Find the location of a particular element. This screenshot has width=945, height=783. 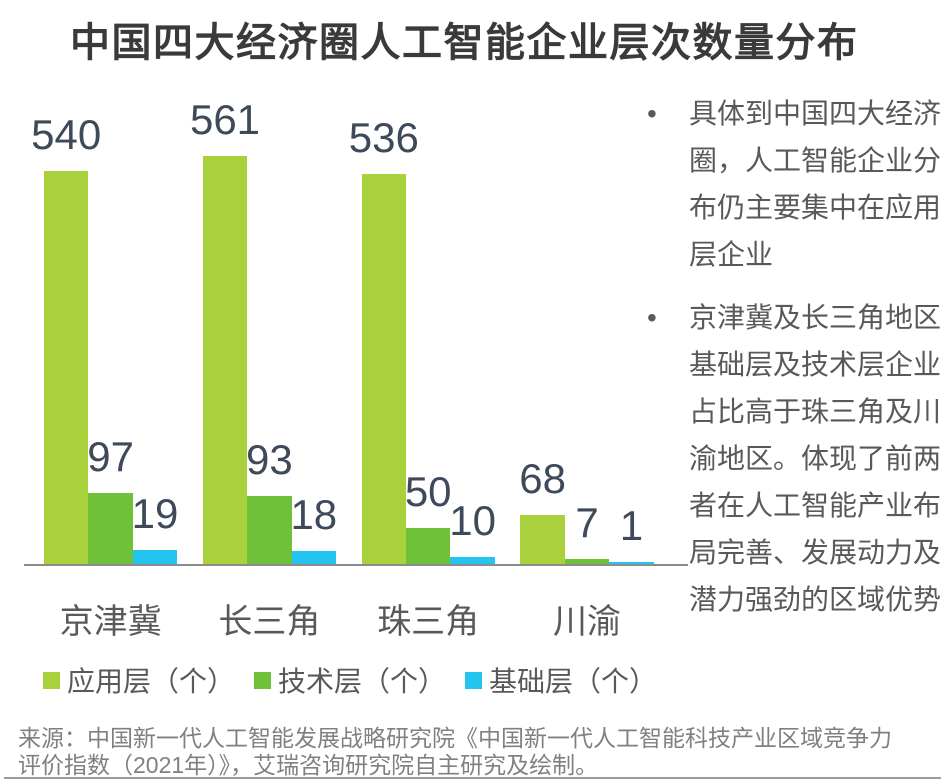

legend-label: 应用层（个） is located at coordinates (151, 681).